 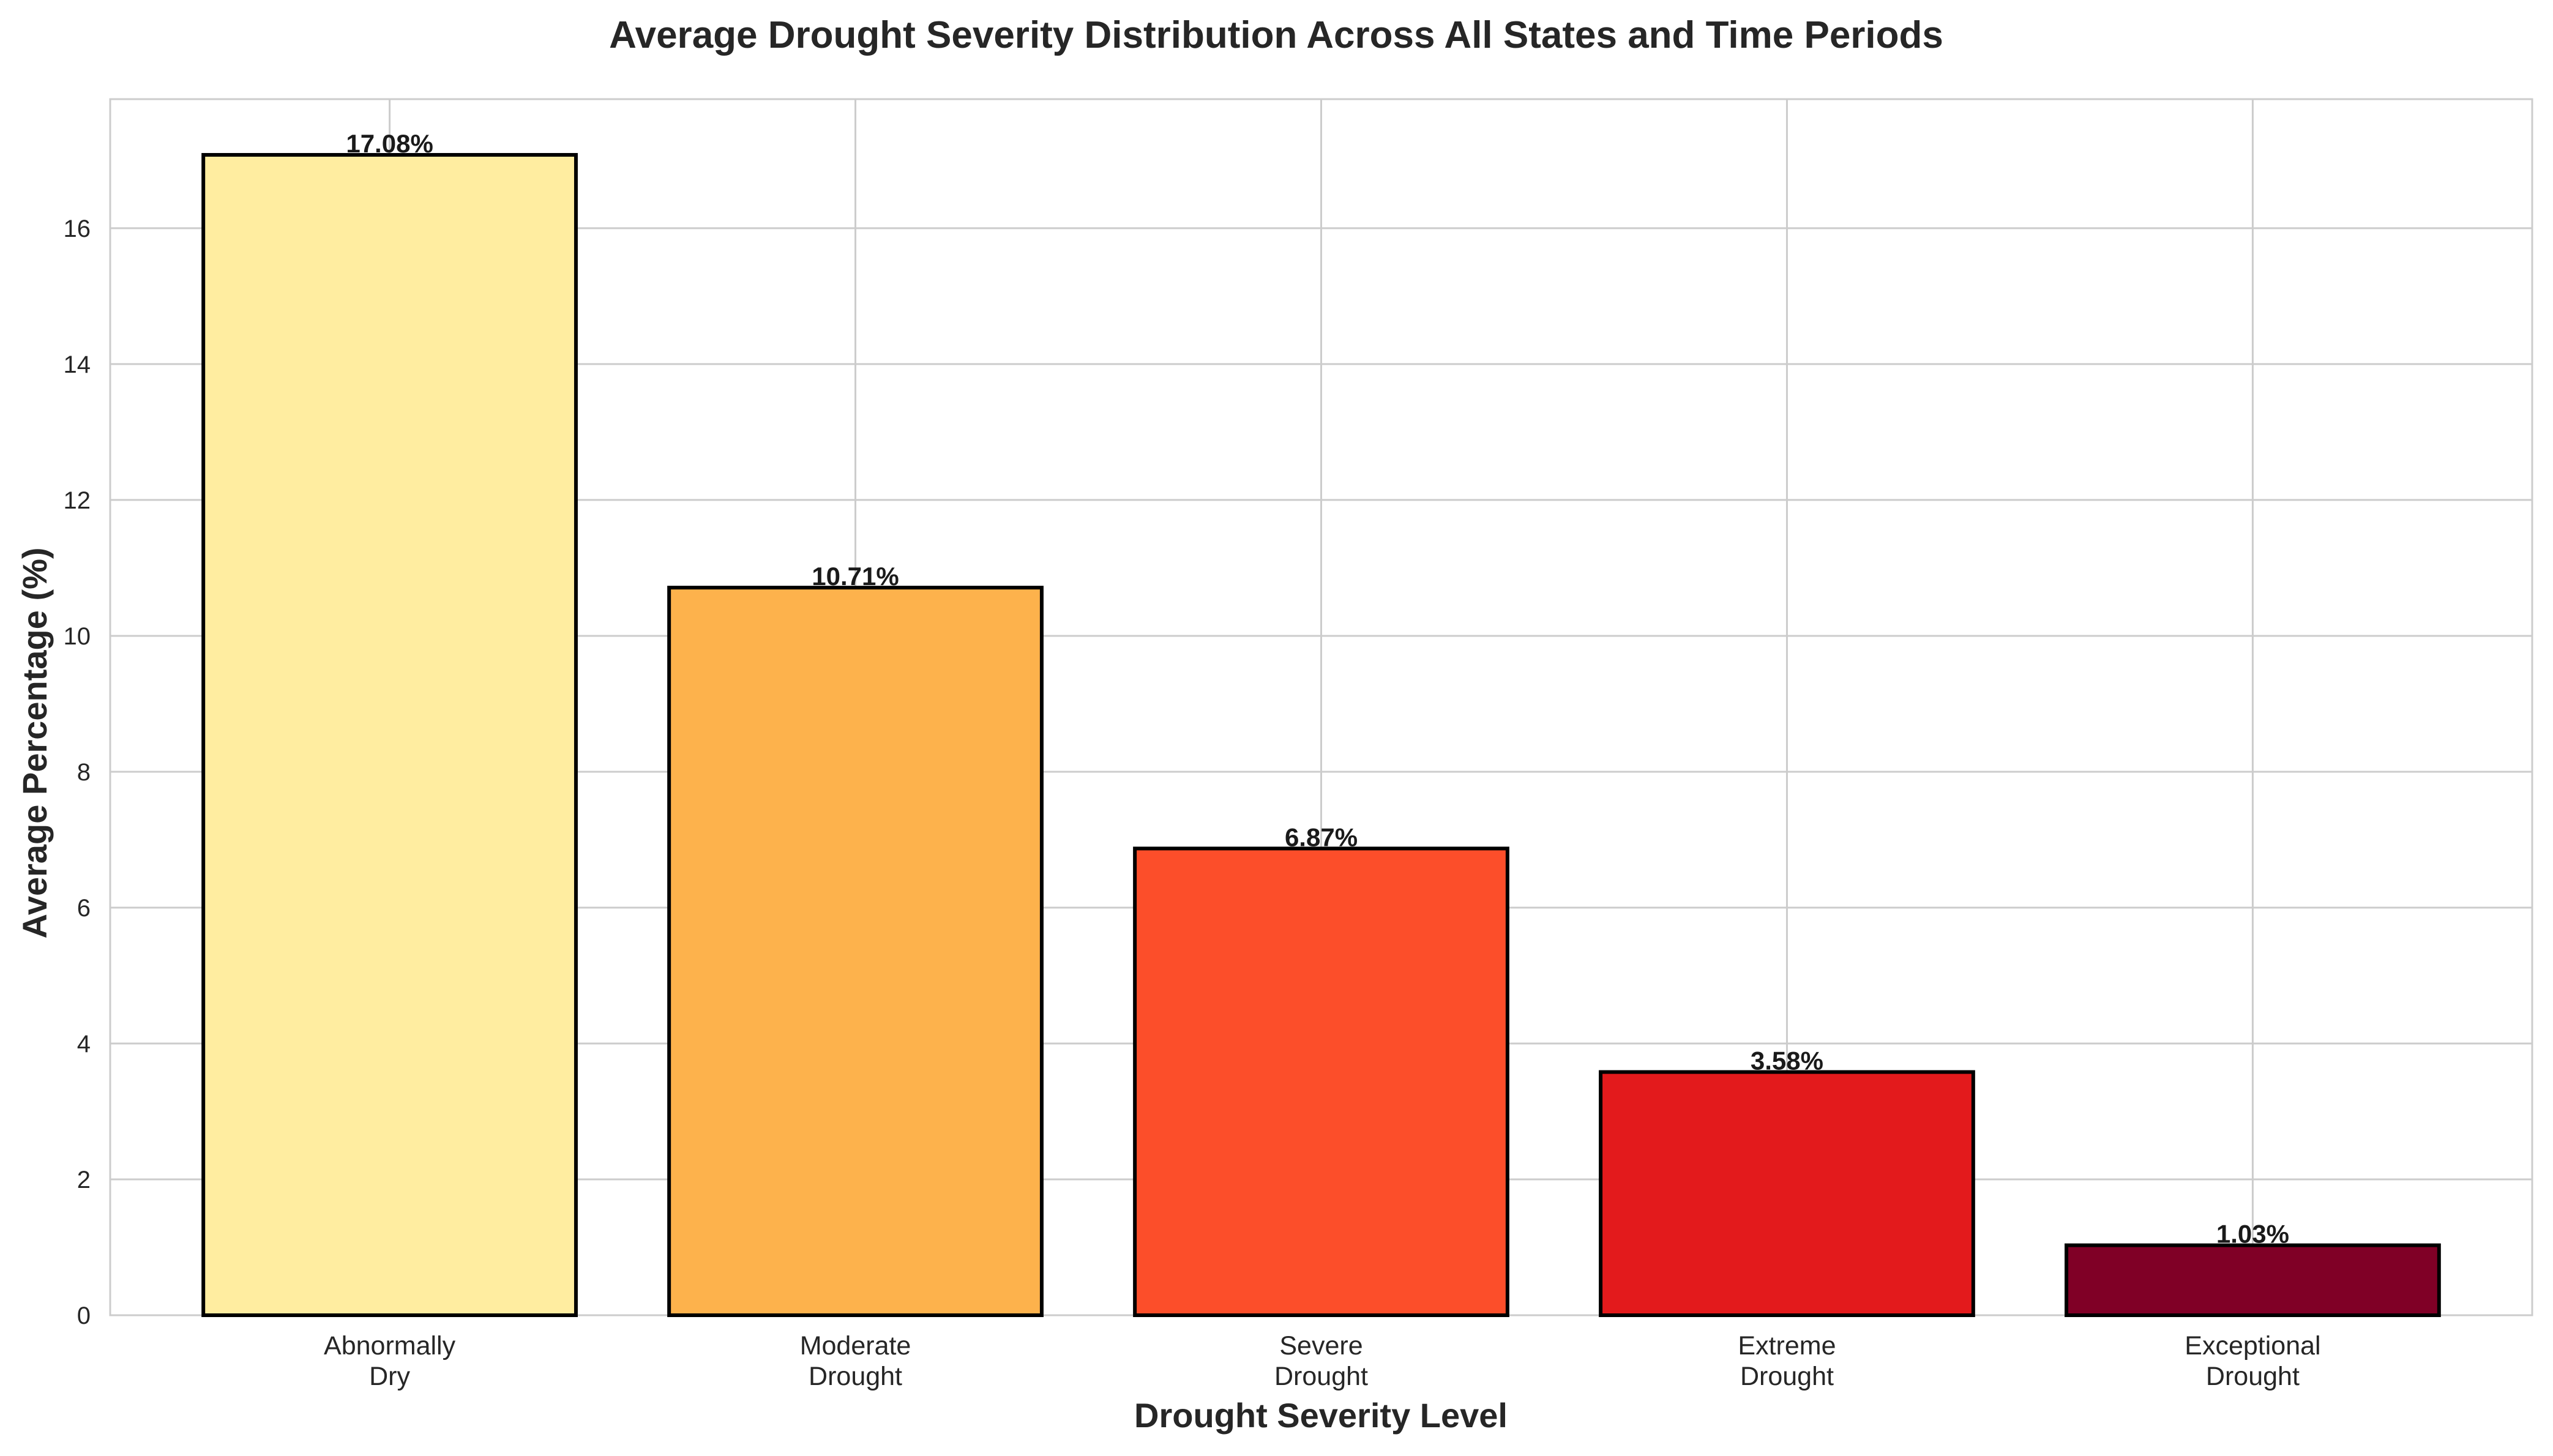 I want to click on x-tick-label: Extreme Drought, so click(x=1787, y=1361).